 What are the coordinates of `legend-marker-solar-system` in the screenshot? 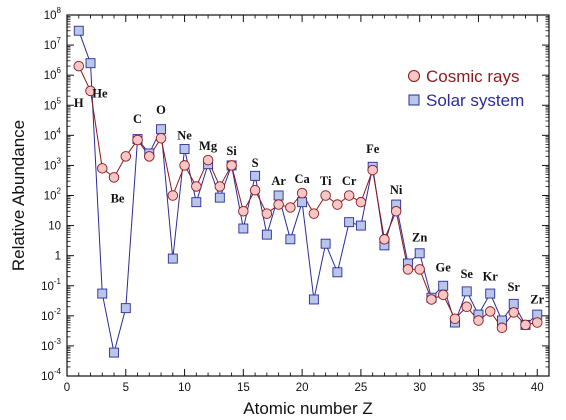 It's located at (414, 100).